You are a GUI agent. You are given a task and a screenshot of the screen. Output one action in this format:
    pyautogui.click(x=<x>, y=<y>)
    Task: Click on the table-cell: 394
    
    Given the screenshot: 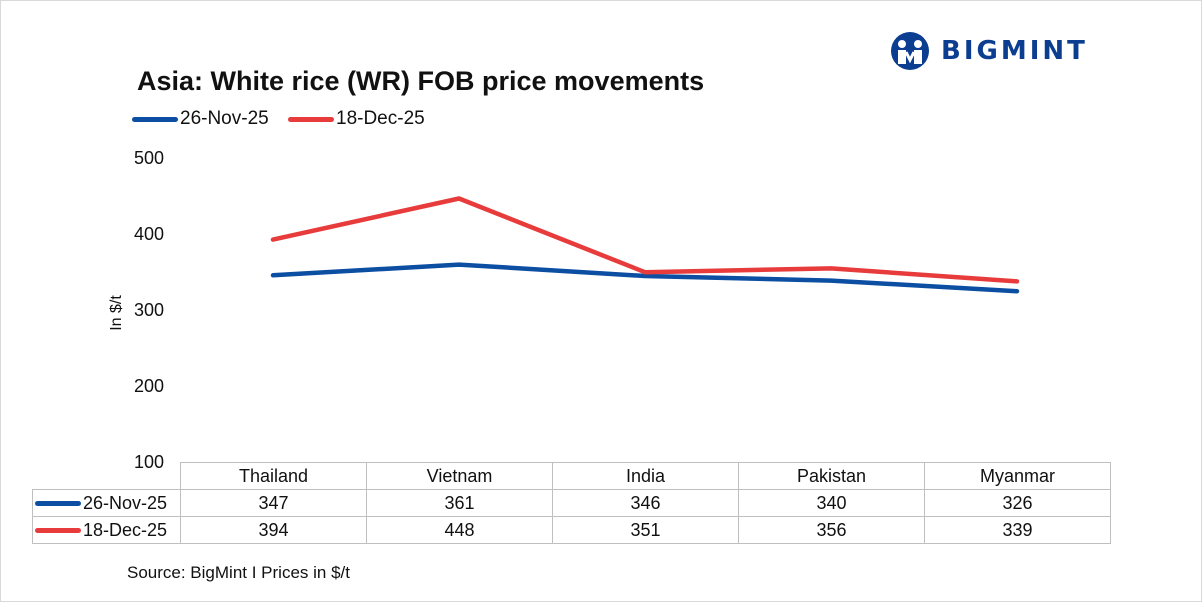 What is the action you would take?
    pyautogui.click(x=273, y=530)
    